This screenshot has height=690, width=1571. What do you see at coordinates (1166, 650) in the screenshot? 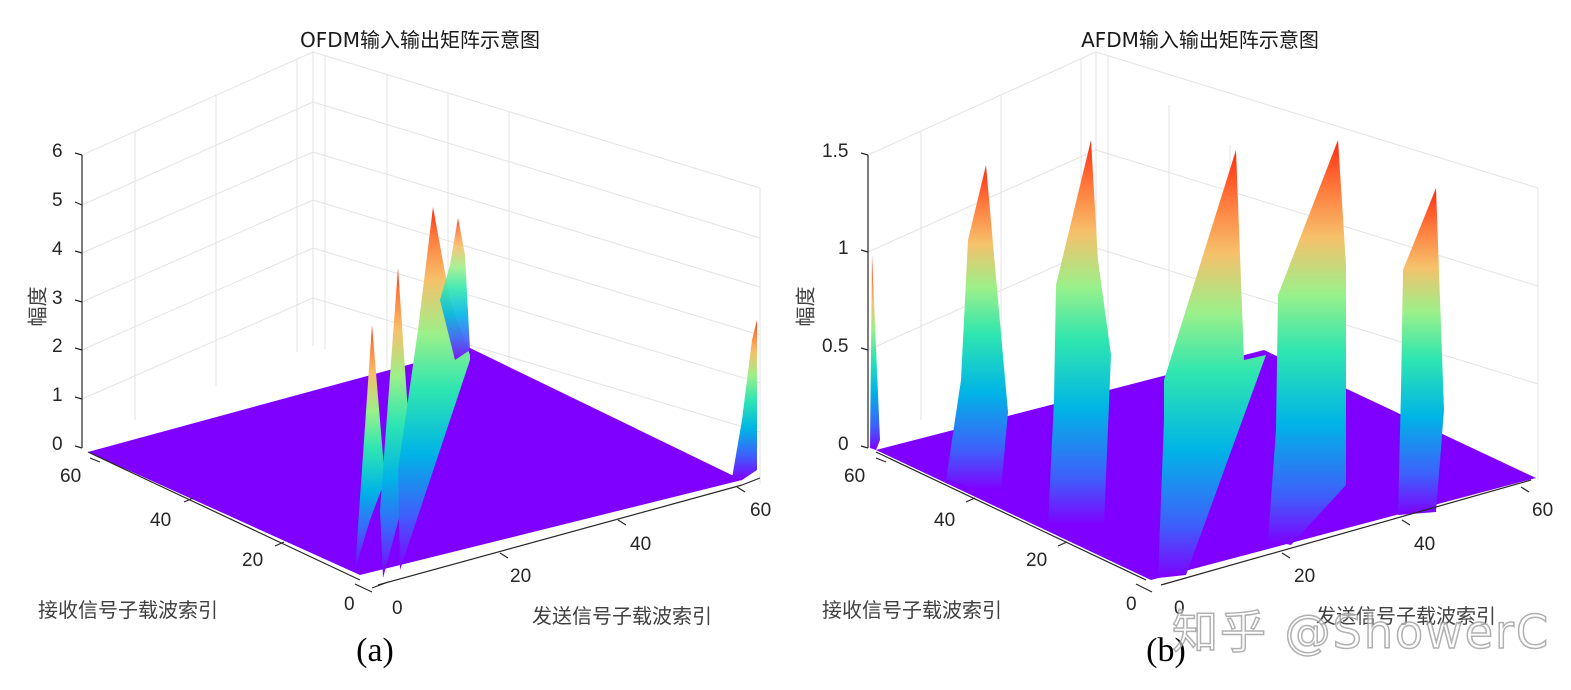
I see `figure-caption: (b)` at bounding box center [1166, 650].